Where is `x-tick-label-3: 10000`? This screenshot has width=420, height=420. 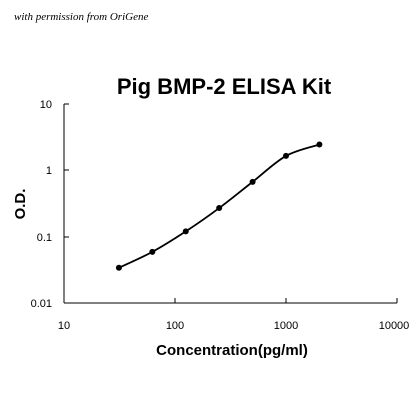 x-tick-label-3: 10000 is located at coordinates (394, 326).